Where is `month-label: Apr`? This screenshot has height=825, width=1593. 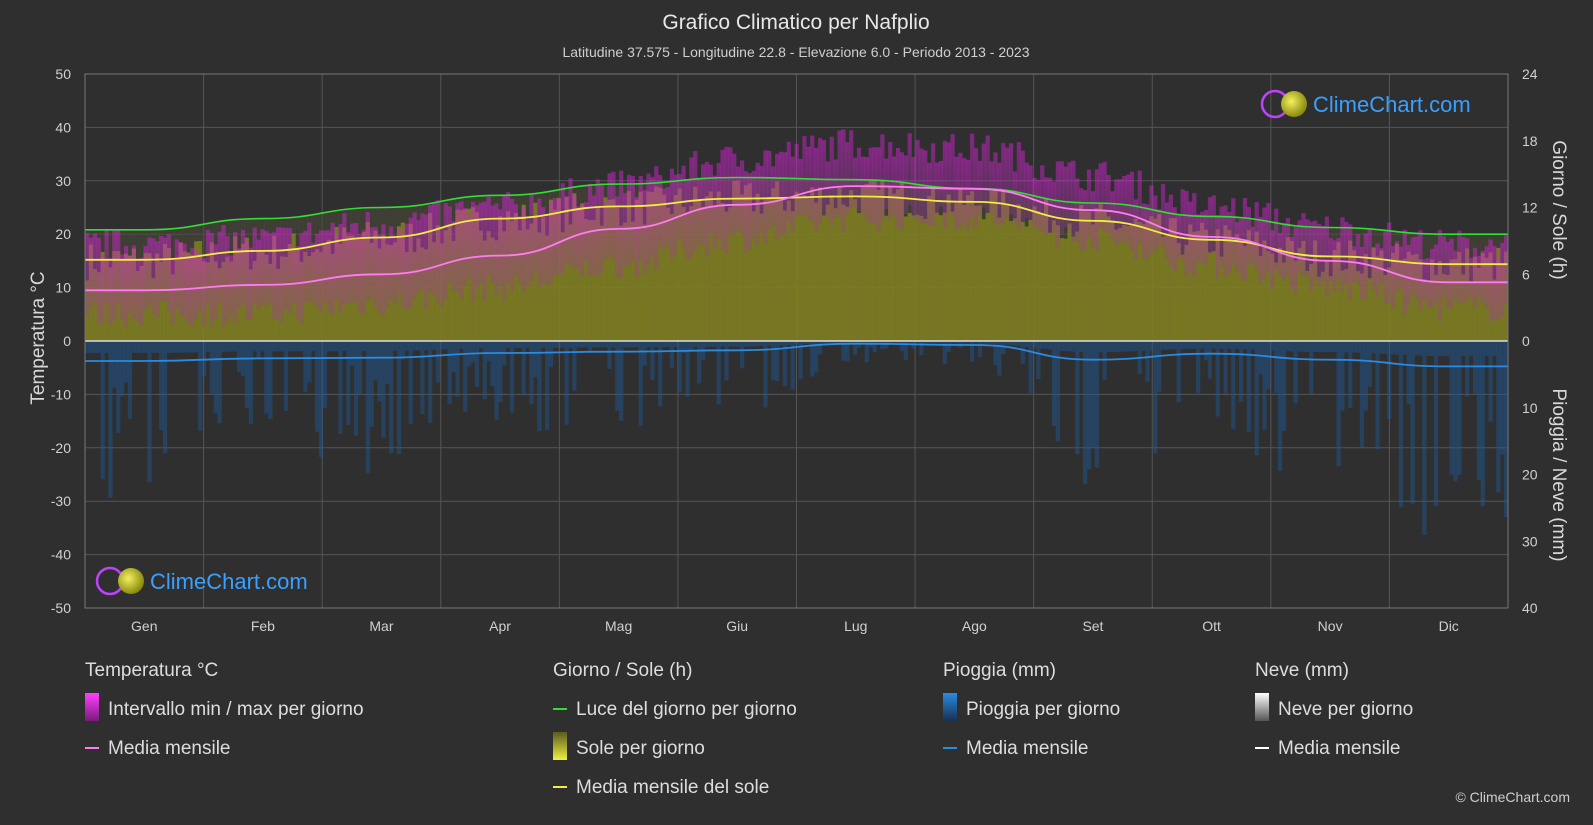 month-label: Apr is located at coordinates (500, 626).